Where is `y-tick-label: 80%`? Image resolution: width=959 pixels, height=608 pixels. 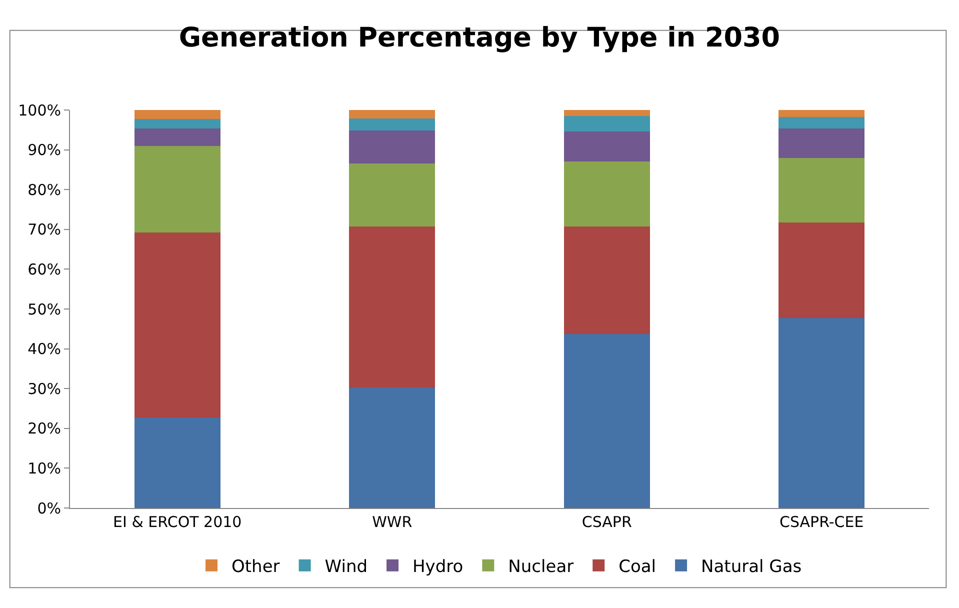
y-tick-label: 80% is located at coordinates (44, 189).